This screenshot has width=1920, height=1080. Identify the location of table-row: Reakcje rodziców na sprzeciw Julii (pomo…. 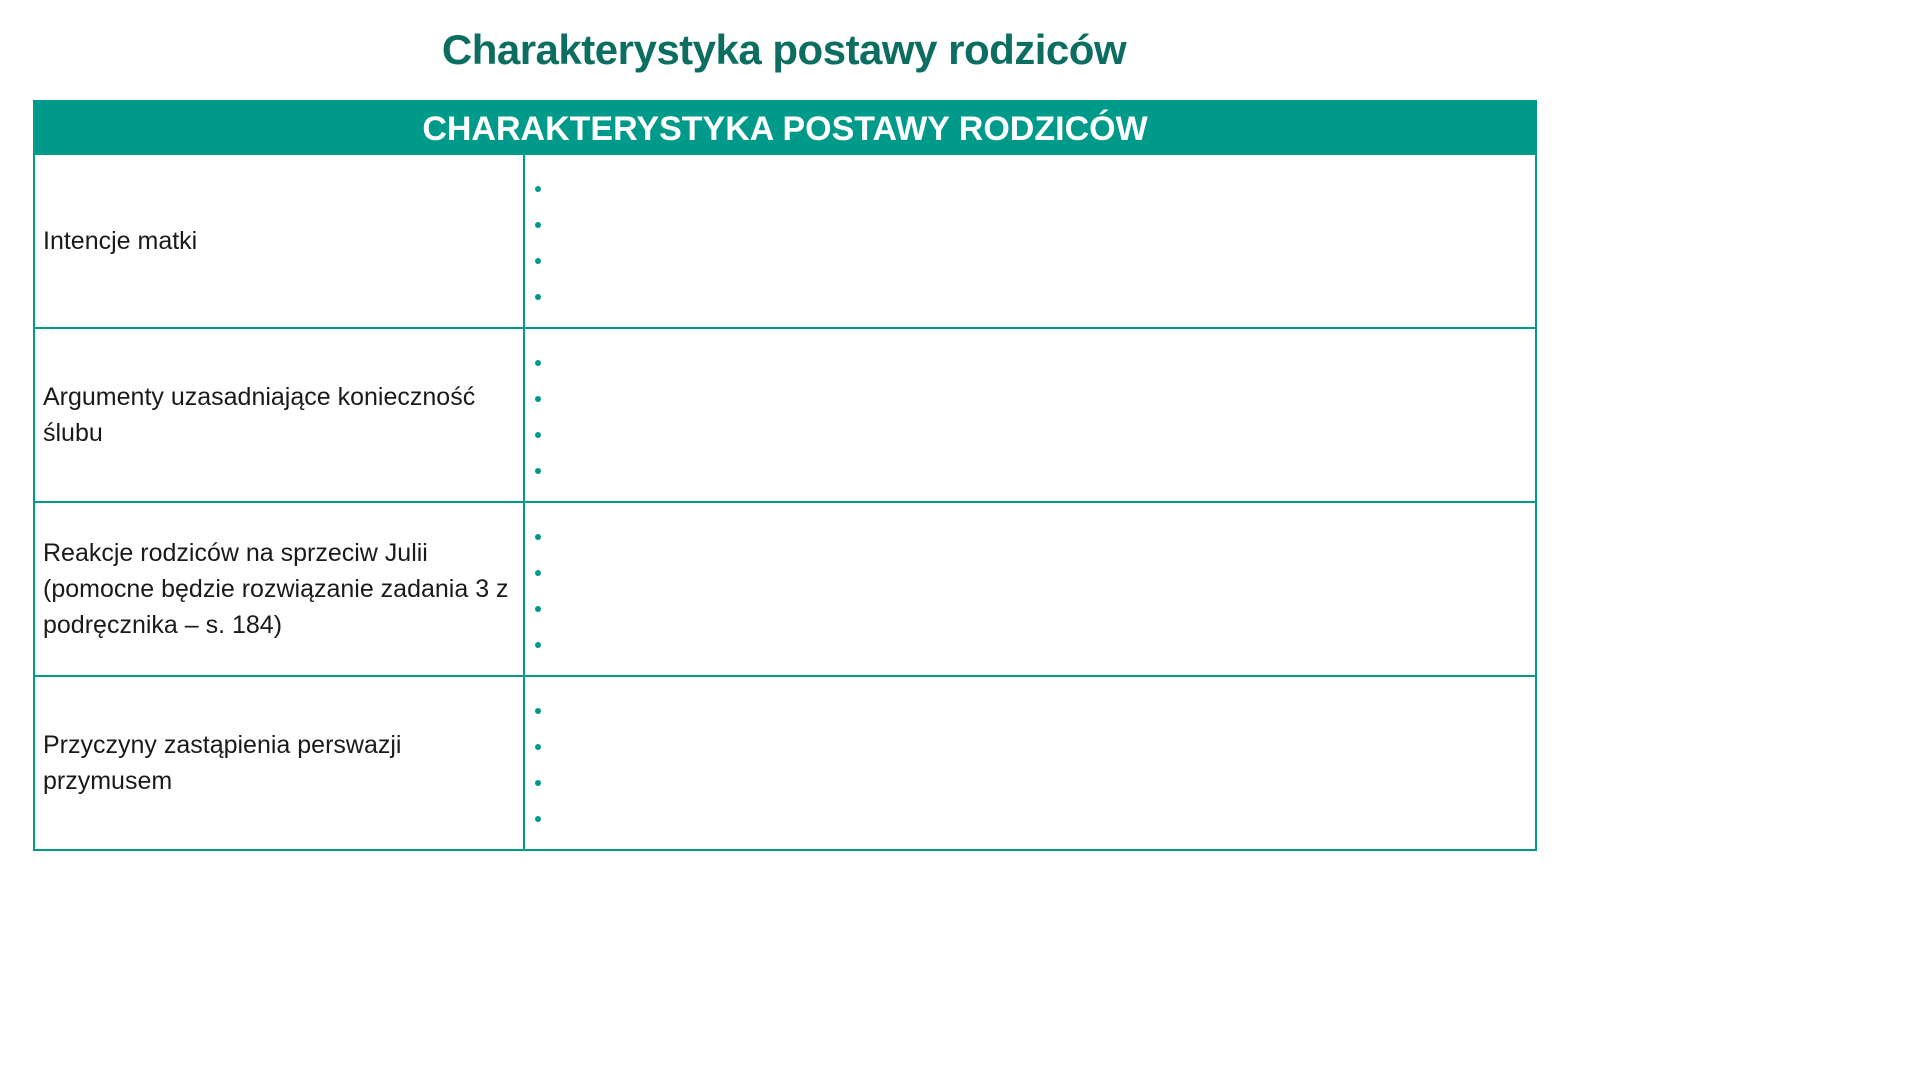
(785, 588).